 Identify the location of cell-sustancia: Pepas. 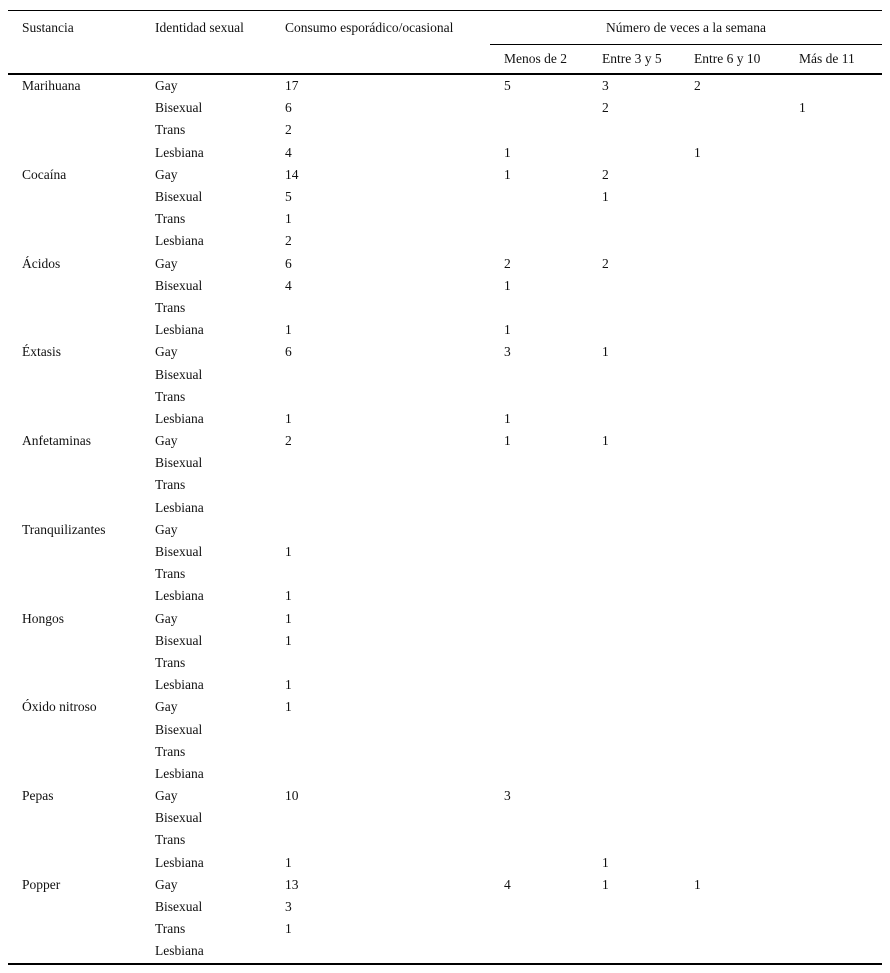
(38, 796).